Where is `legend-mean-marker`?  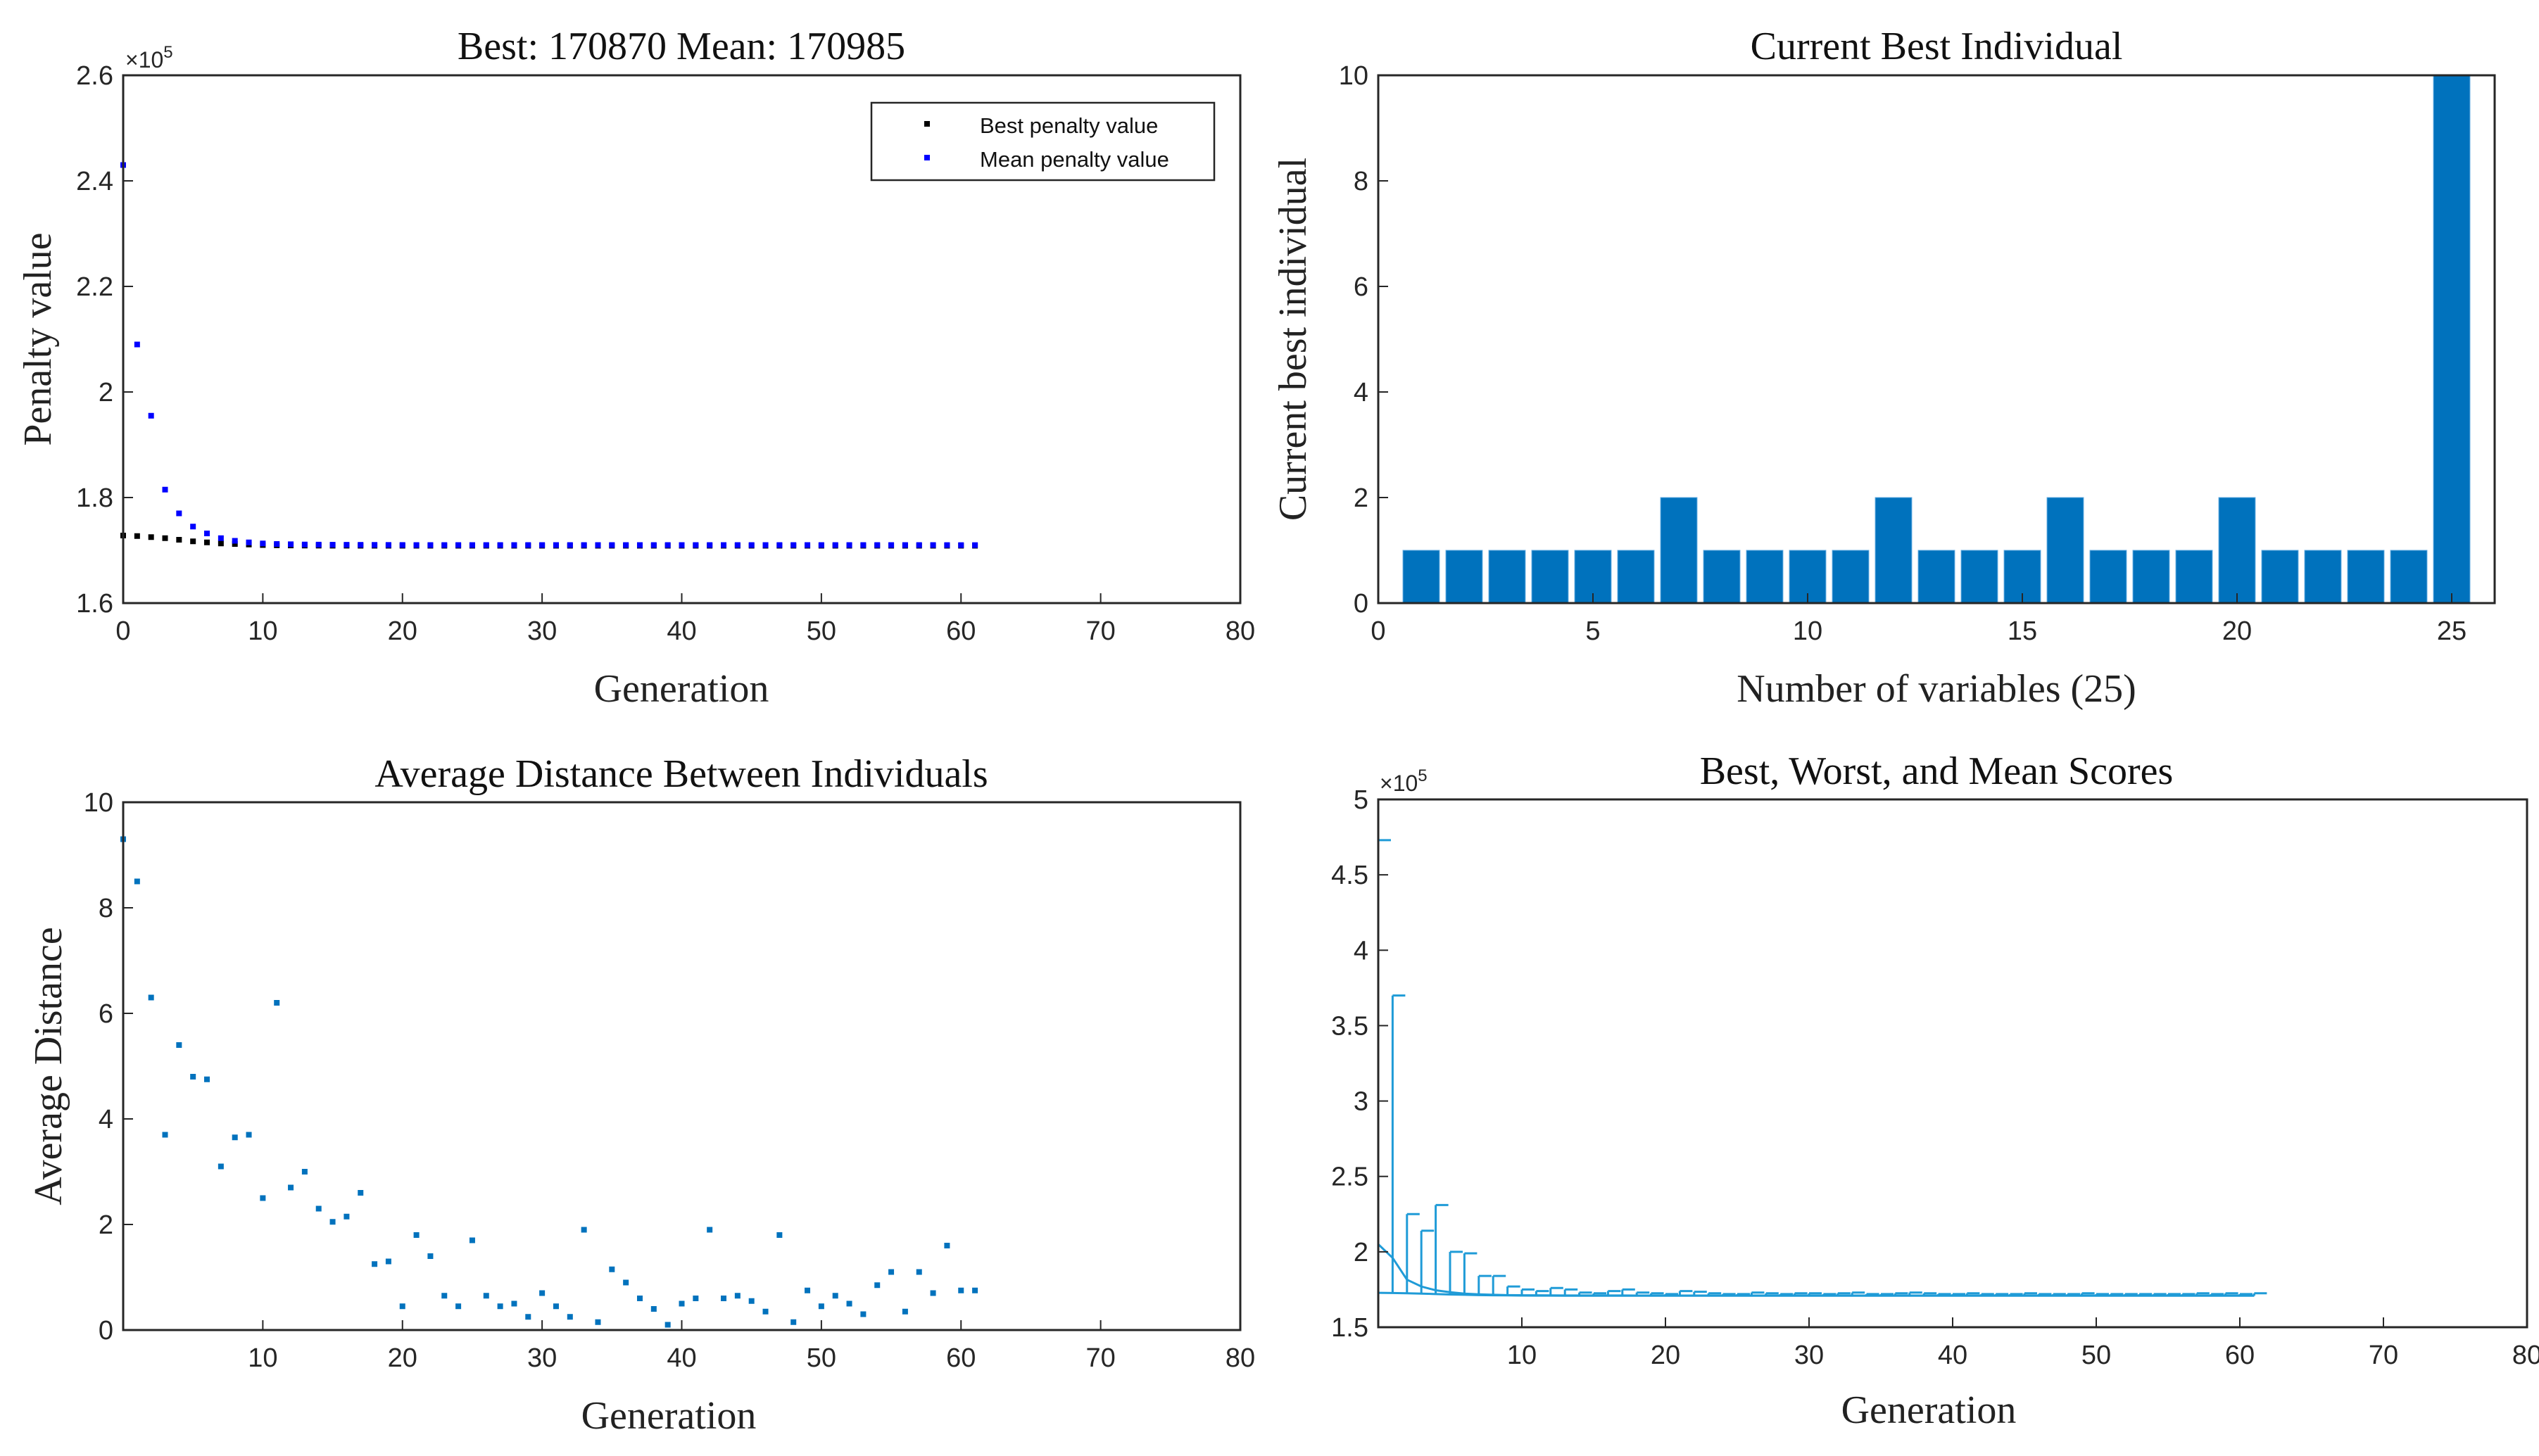
legend-mean-marker is located at coordinates (927, 157).